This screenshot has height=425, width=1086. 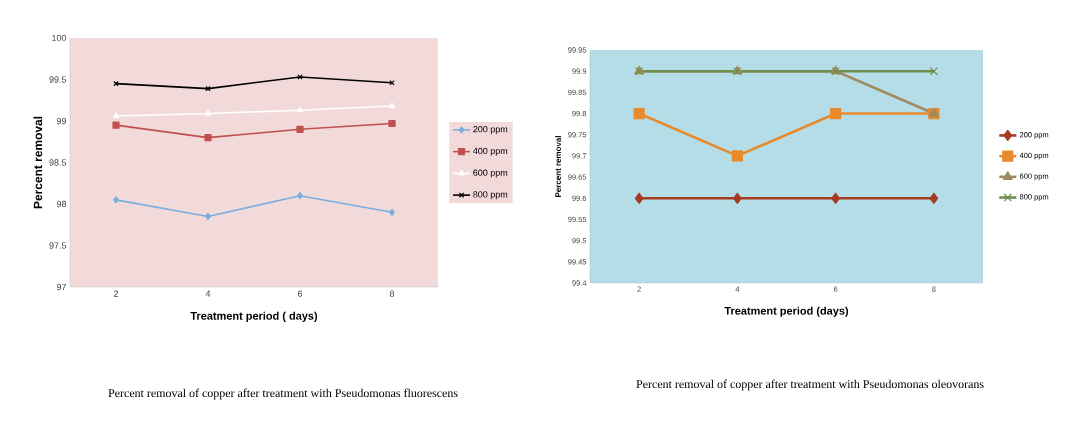 What do you see at coordinates (38, 162) in the screenshot?
I see `y-axis-title: Percent removal` at bounding box center [38, 162].